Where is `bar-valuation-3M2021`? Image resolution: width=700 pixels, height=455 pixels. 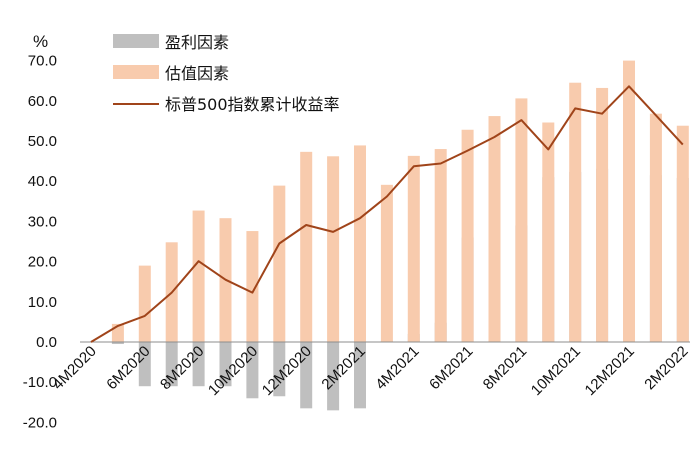 bar-valuation-3M2021 is located at coordinates (386, 263).